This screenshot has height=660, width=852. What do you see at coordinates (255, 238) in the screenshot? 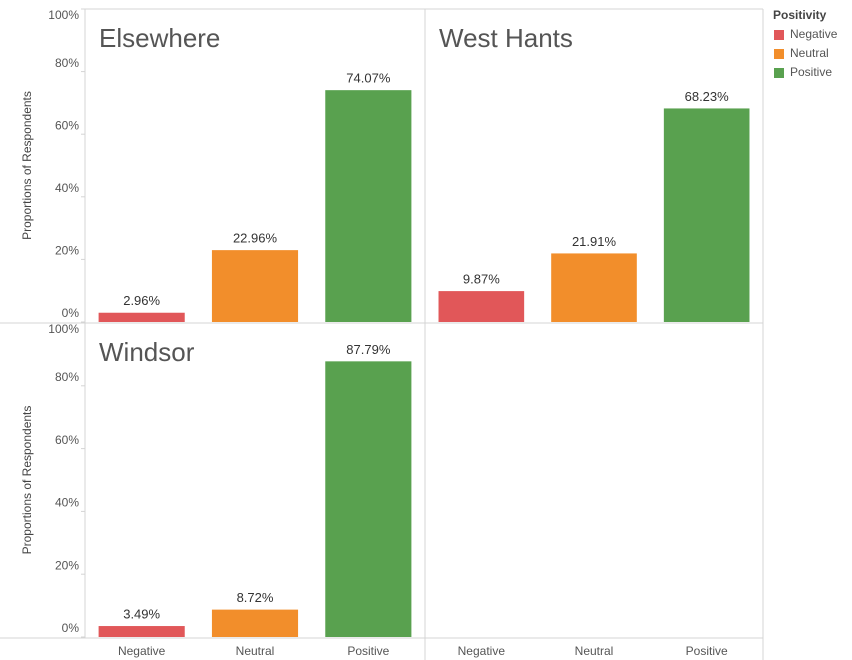
I see `value-label: 22.96%` at bounding box center [255, 238].